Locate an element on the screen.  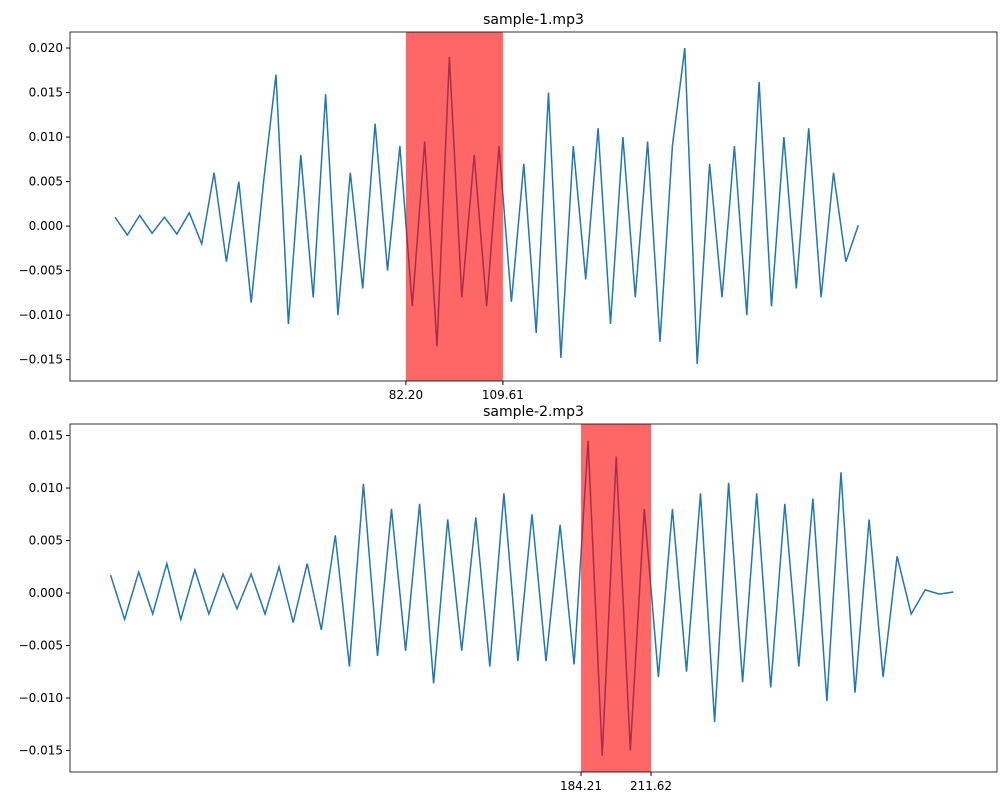
chart-title: sample-2.mp3 is located at coordinates (533, 412).